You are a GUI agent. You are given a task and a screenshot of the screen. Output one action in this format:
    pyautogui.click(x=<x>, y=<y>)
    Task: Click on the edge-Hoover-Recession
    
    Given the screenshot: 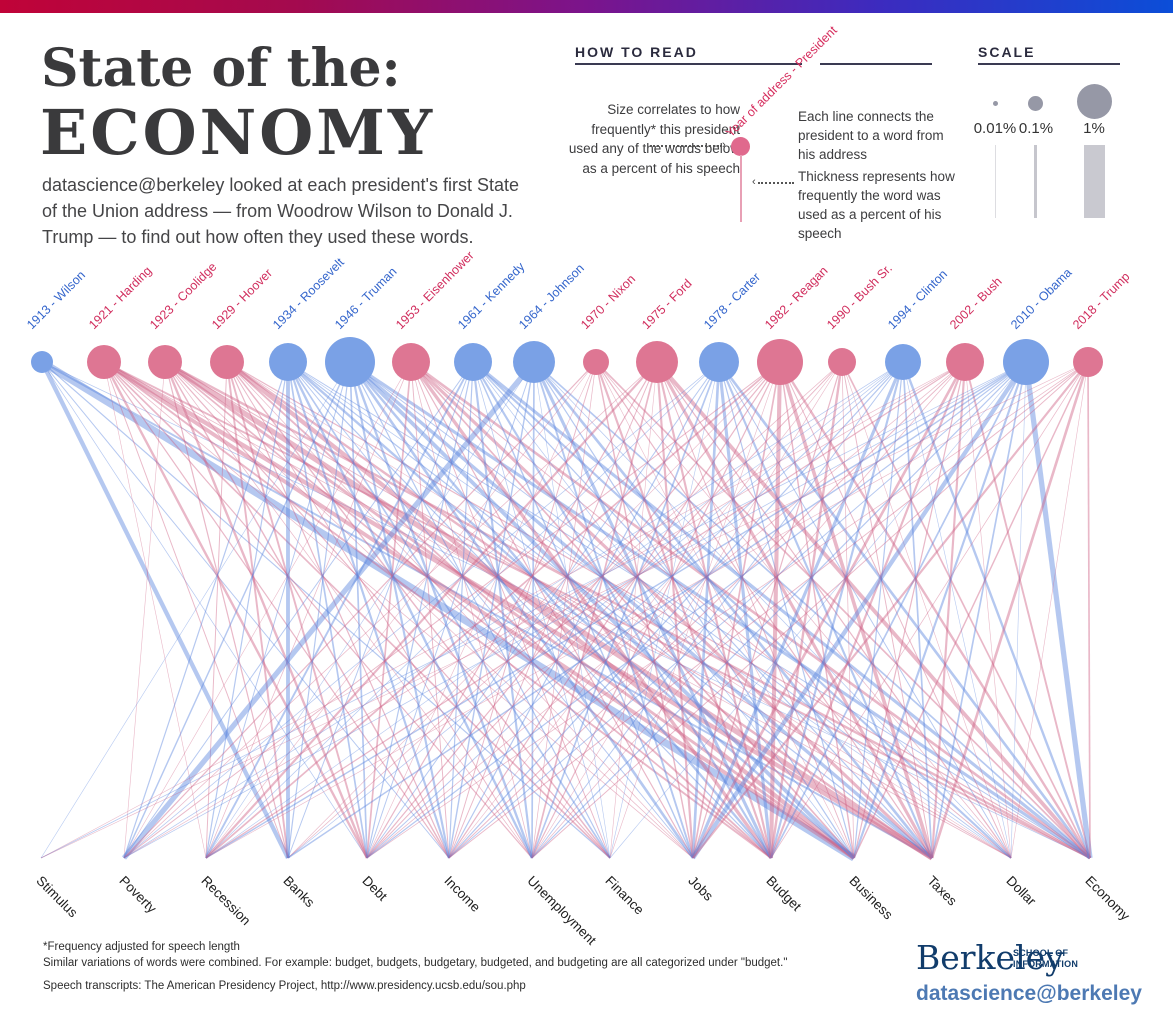 What is the action you would take?
    pyautogui.click(x=216, y=610)
    